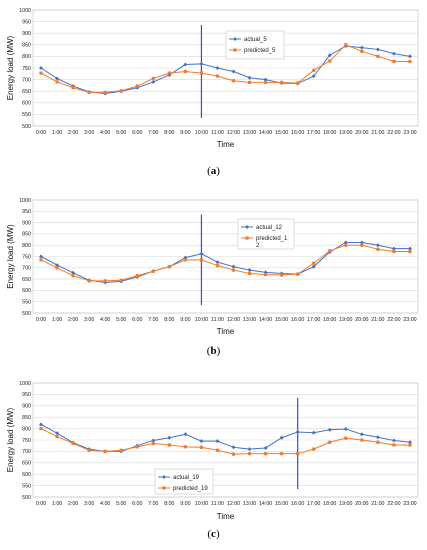 This screenshot has height=550, width=427. What do you see at coordinates (345, 504) in the screenshot?
I see `x-tick-label: 19:00` at bounding box center [345, 504].